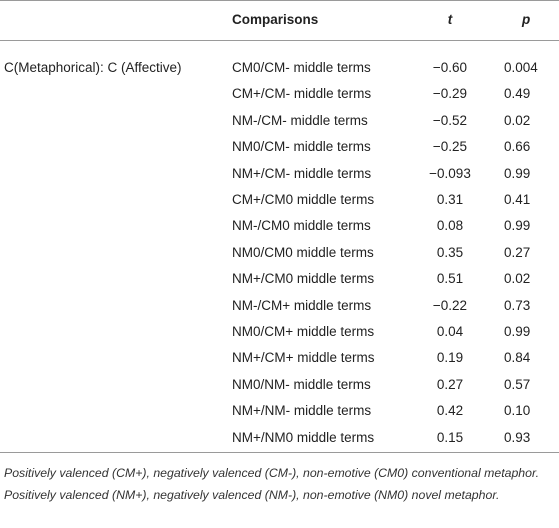 The height and width of the screenshot is (528, 559). I want to click on comparison-cell: NM+/NM0 middle terms, so click(303, 437).